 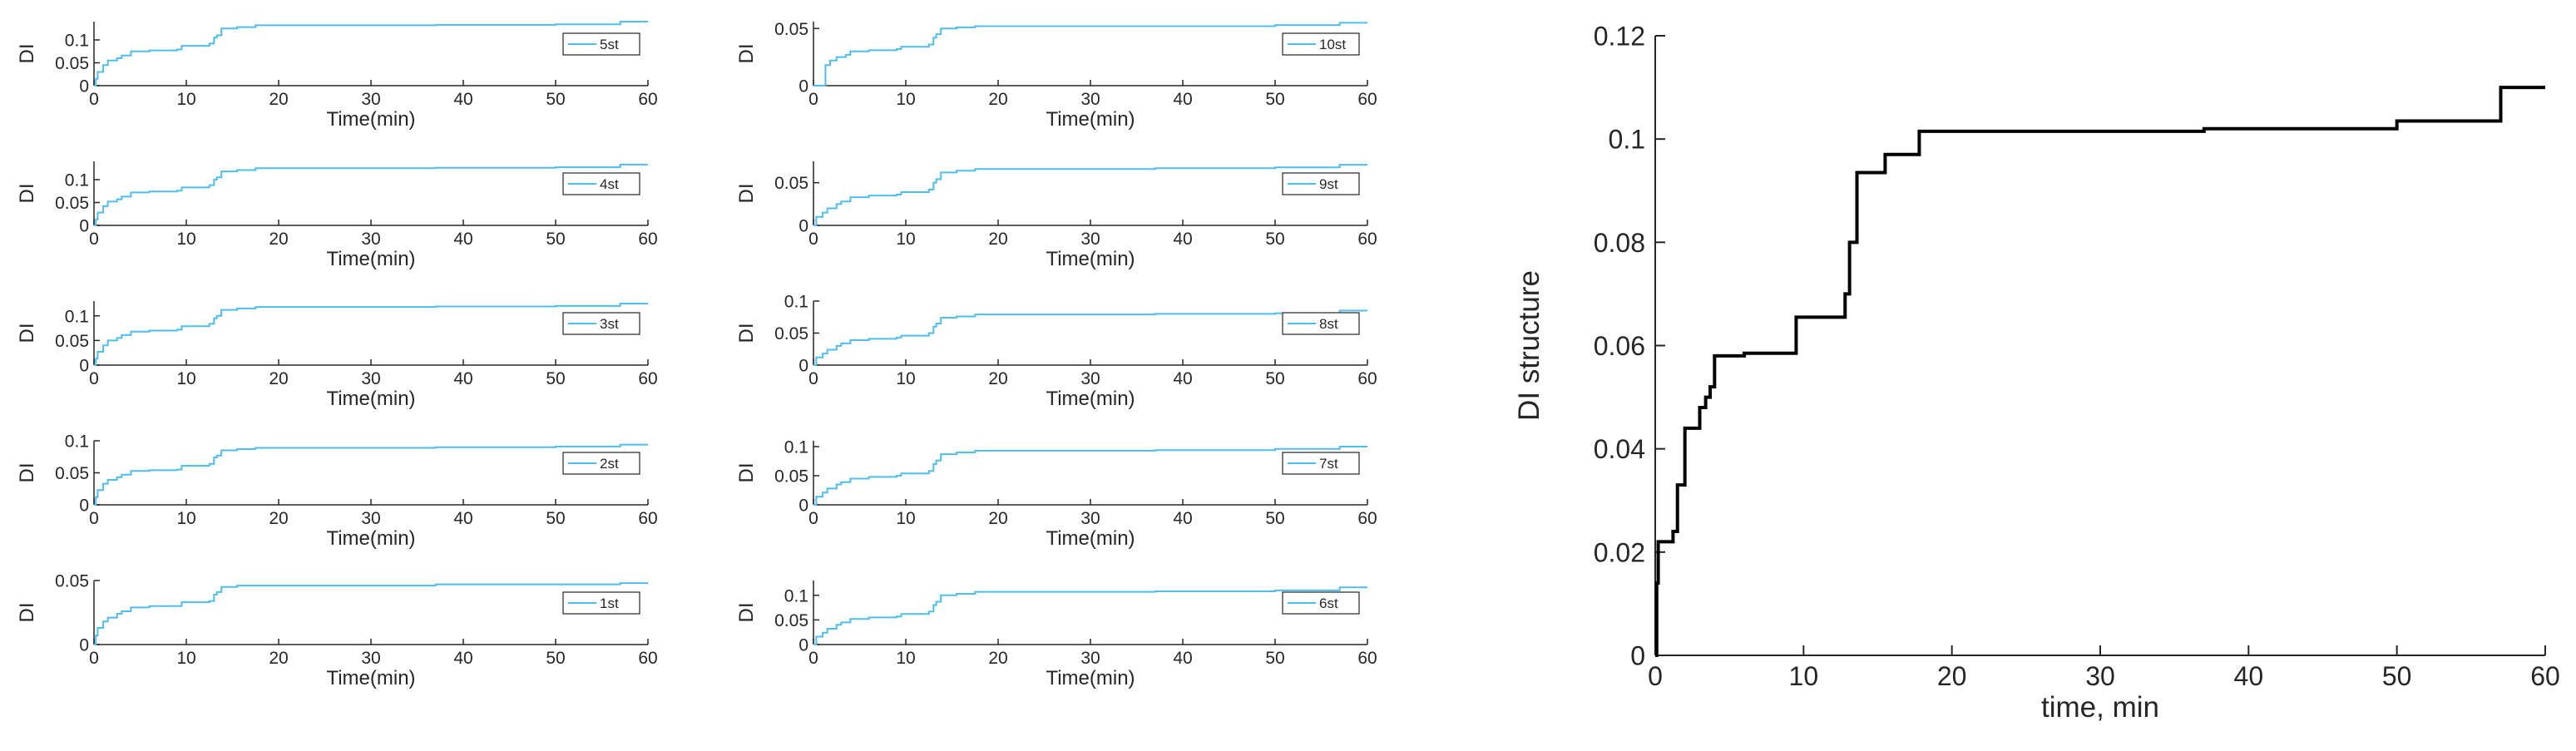 What do you see at coordinates (1619, 346) in the screenshot?
I see `y-tick-label: 0.06` at bounding box center [1619, 346].